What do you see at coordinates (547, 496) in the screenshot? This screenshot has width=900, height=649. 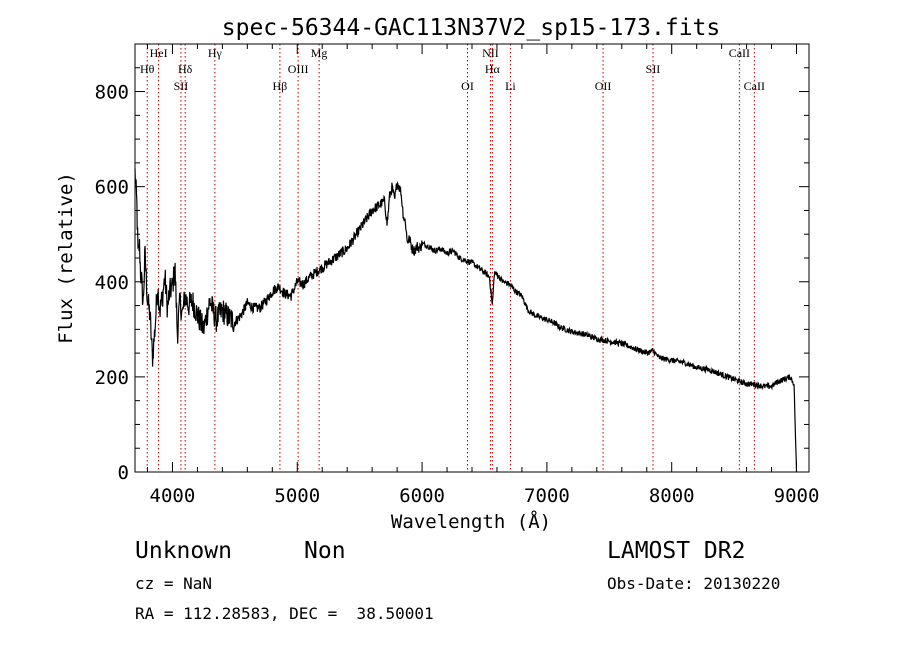 I see `x-tick-label-3: 7000` at bounding box center [547, 496].